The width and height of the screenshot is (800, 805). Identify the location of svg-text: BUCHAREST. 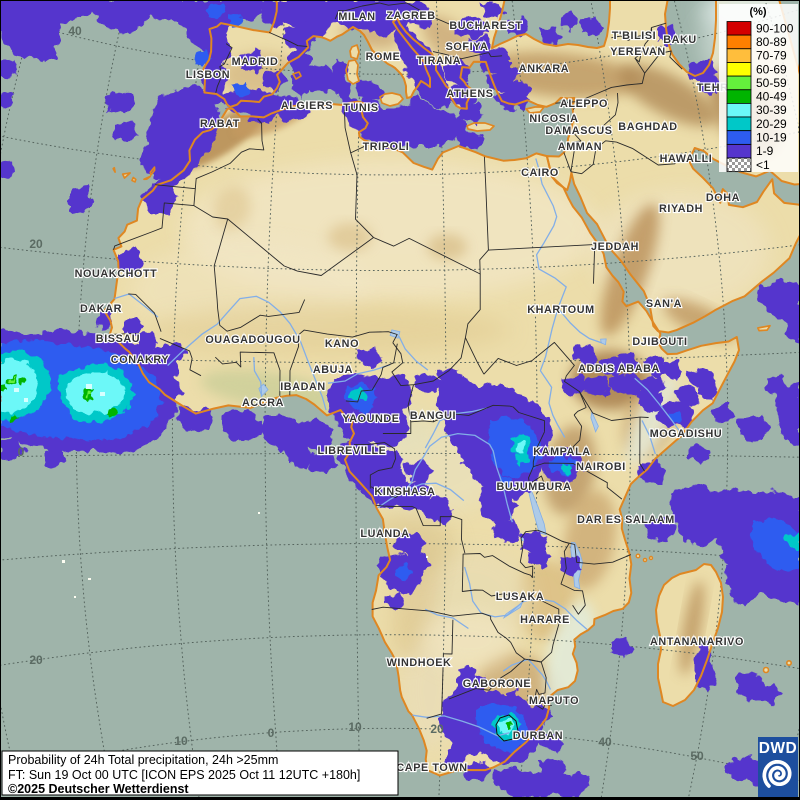
(485, 26).